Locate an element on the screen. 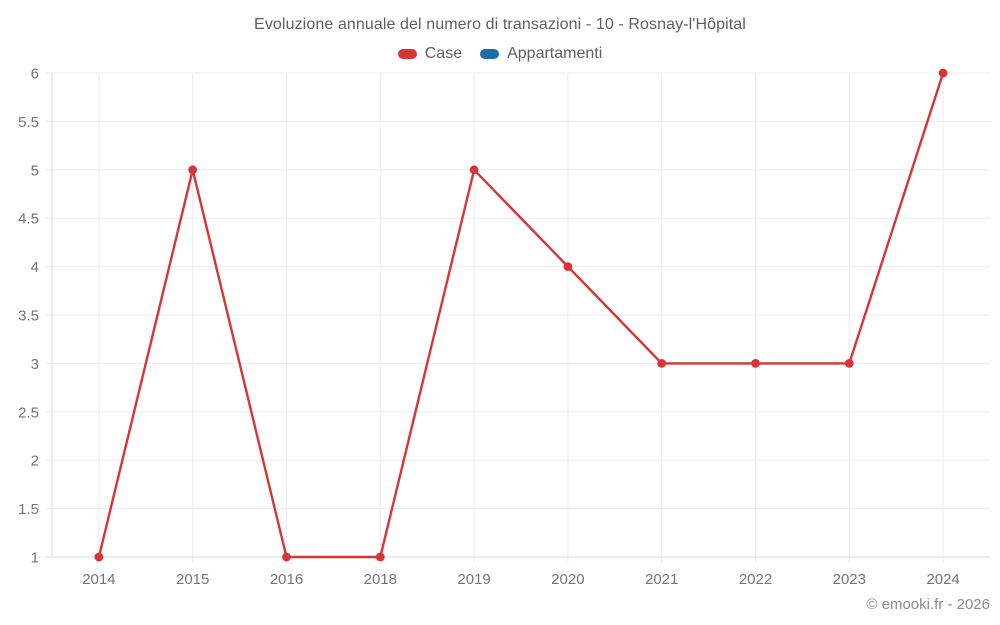  y-tick-label: 6 is located at coordinates (35, 74).